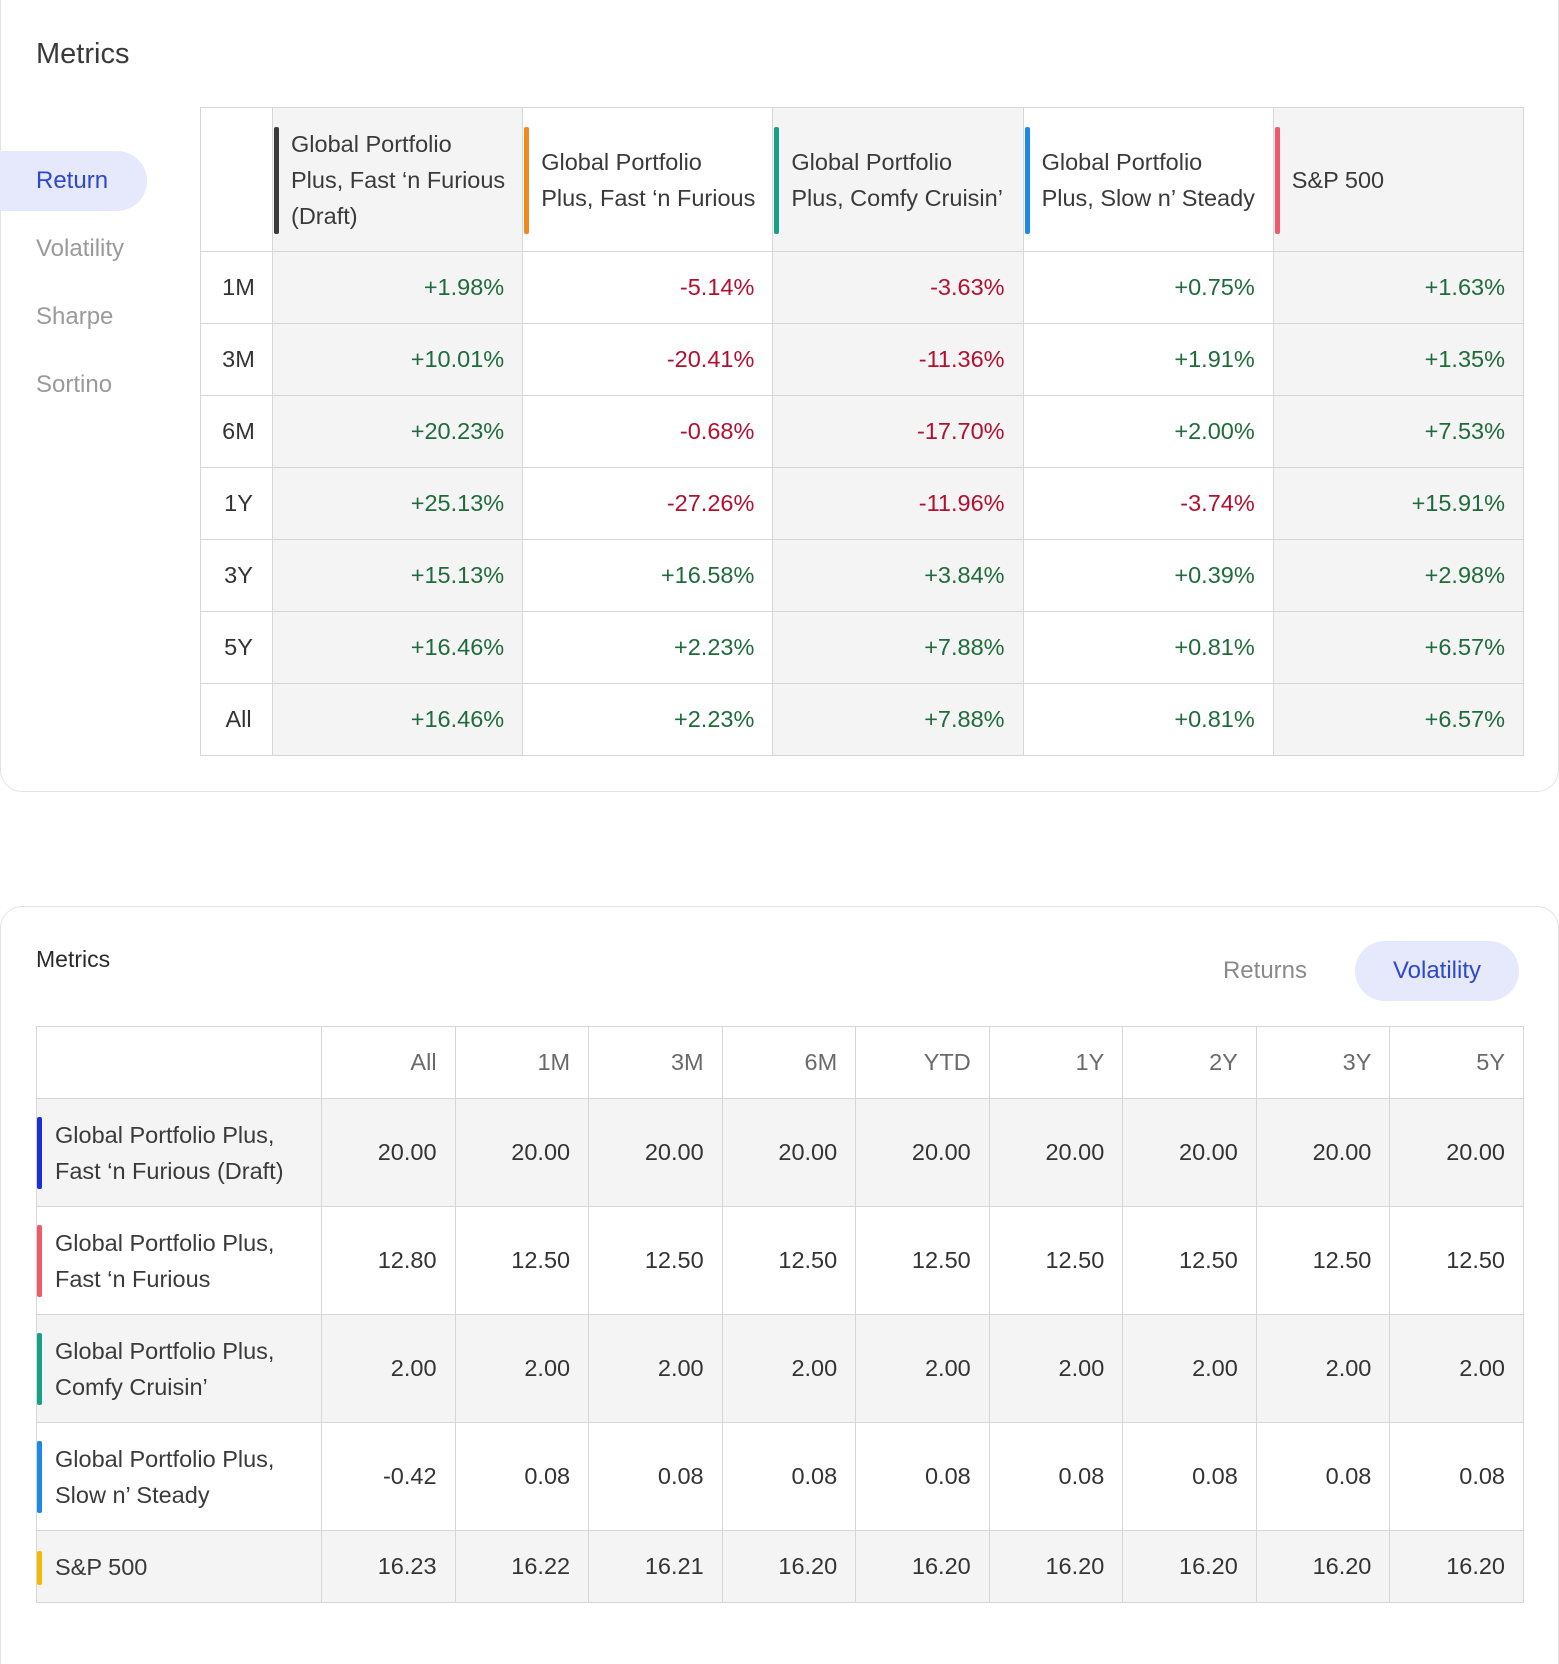 This screenshot has width=1559, height=1664. I want to click on corner-cell, so click(236, 179).